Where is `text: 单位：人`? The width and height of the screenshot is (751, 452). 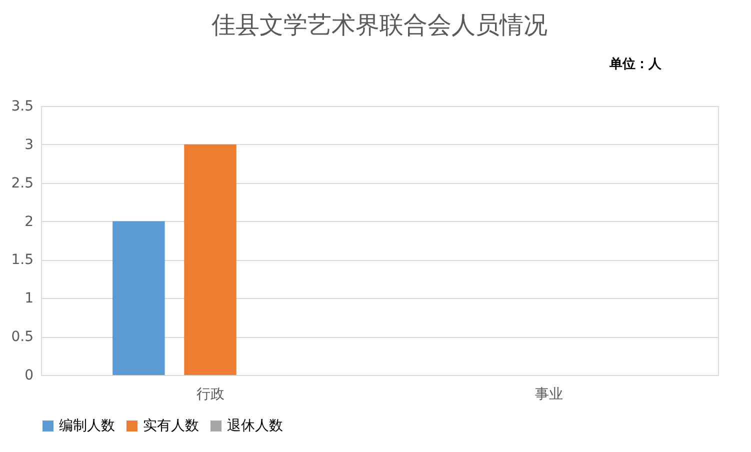 text: 单位：人 is located at coordinates (635, 64).